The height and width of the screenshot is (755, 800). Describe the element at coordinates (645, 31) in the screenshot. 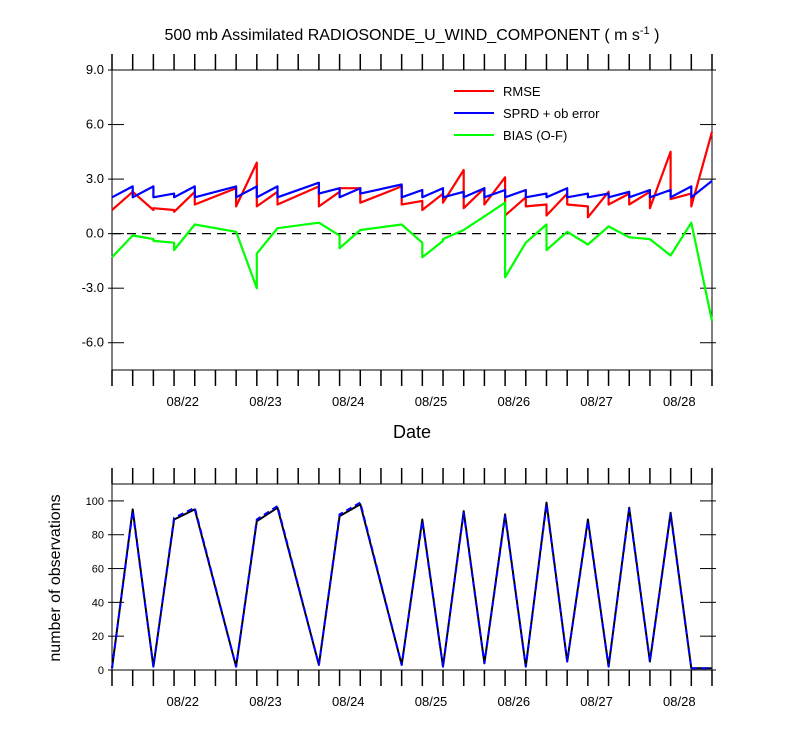

I see `chart-title-superscript: -1` at that location.